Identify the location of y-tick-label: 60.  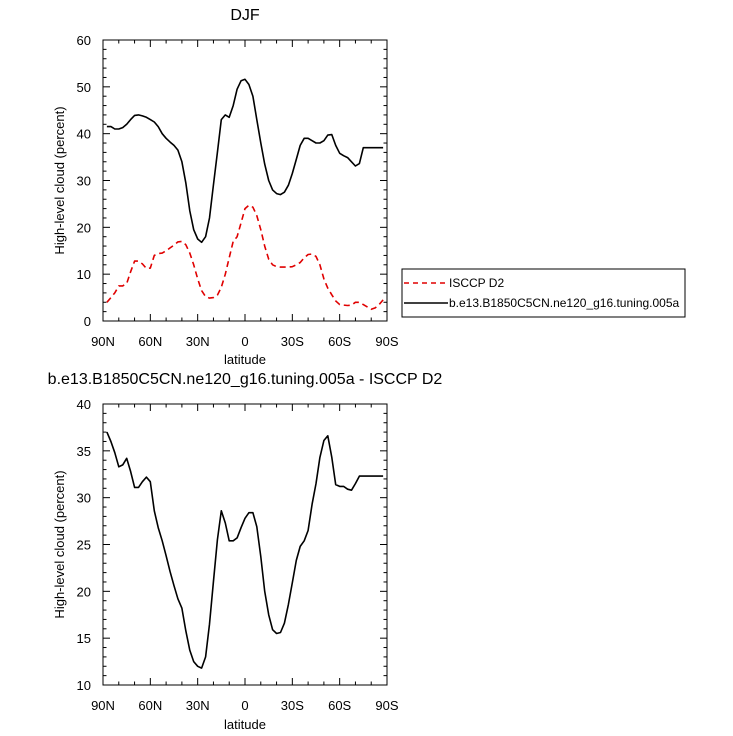
(84, 40).